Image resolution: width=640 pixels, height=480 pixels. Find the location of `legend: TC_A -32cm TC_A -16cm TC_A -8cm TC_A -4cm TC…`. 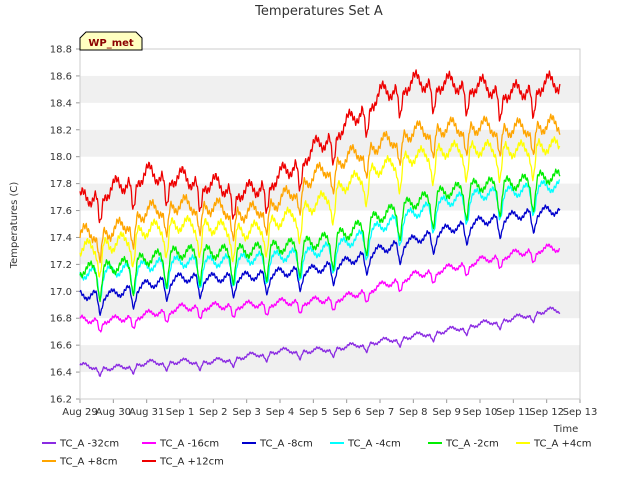

legend: TC_A -32cm TC_A -16cm TC_A -8cm TC_A -4cm TC… is located at coordinates (317, 453).